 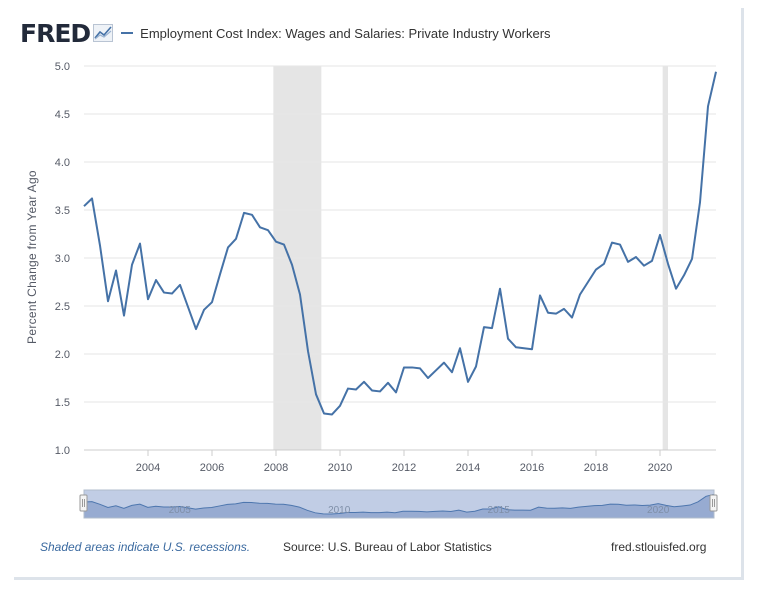 I want to click on y-tick-label: 1.0, so click(x=62, y=451).